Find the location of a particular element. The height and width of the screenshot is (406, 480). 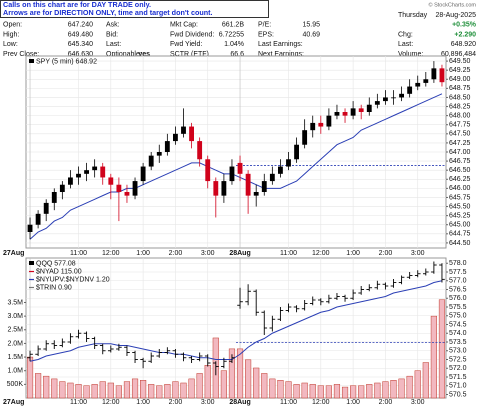

y-tick-label: 645.25 is located at coordinates (460, 215).